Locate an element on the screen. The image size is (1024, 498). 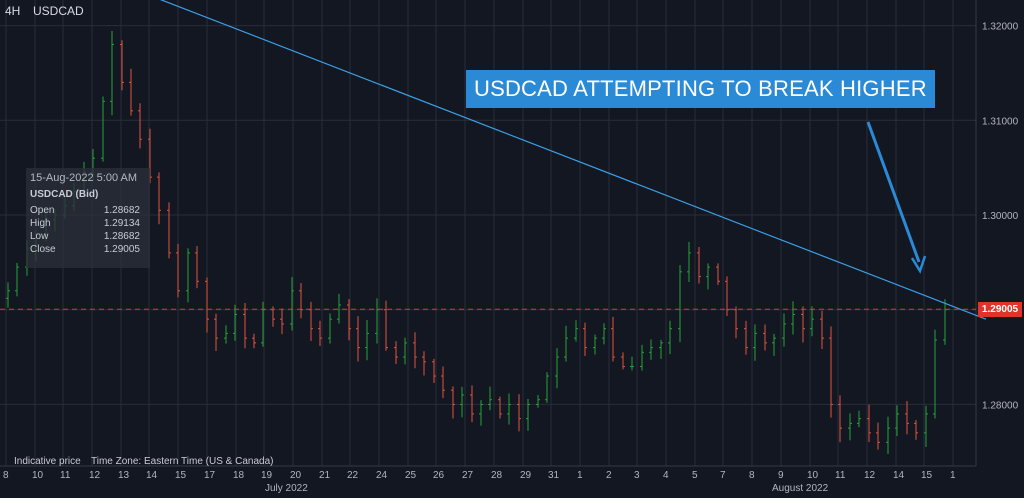
tooltip-open-label: Open is located at coordinates (42, 210).